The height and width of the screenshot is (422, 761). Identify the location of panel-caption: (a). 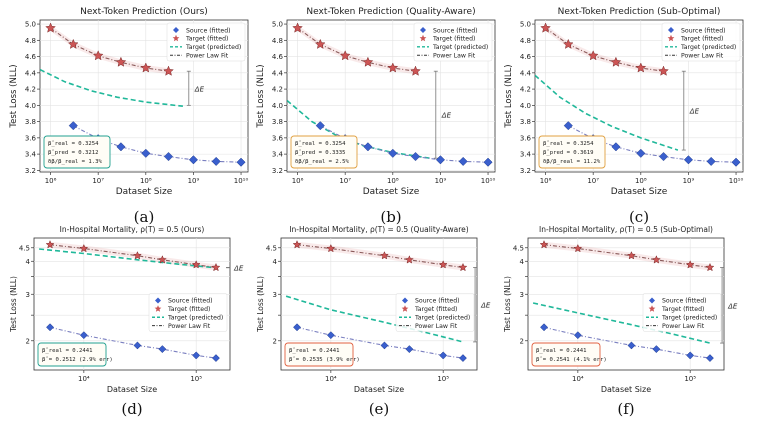
(144, 217).